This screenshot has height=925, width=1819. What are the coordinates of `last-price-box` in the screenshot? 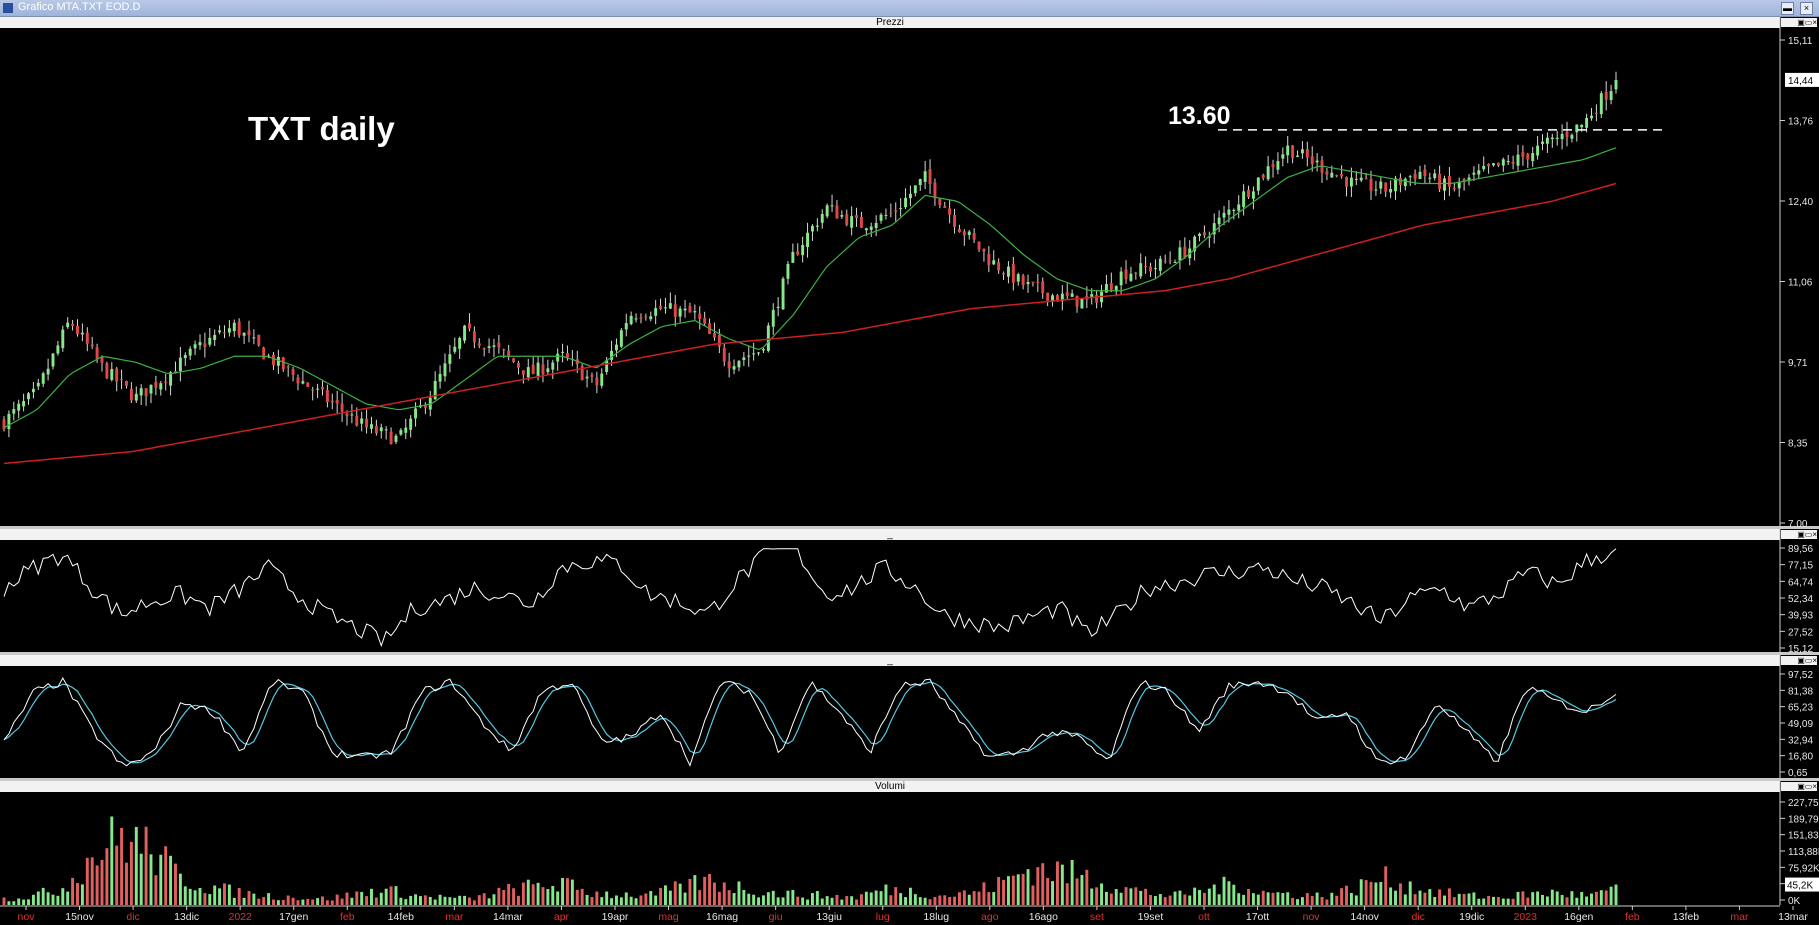 It's located at (1802, 79).